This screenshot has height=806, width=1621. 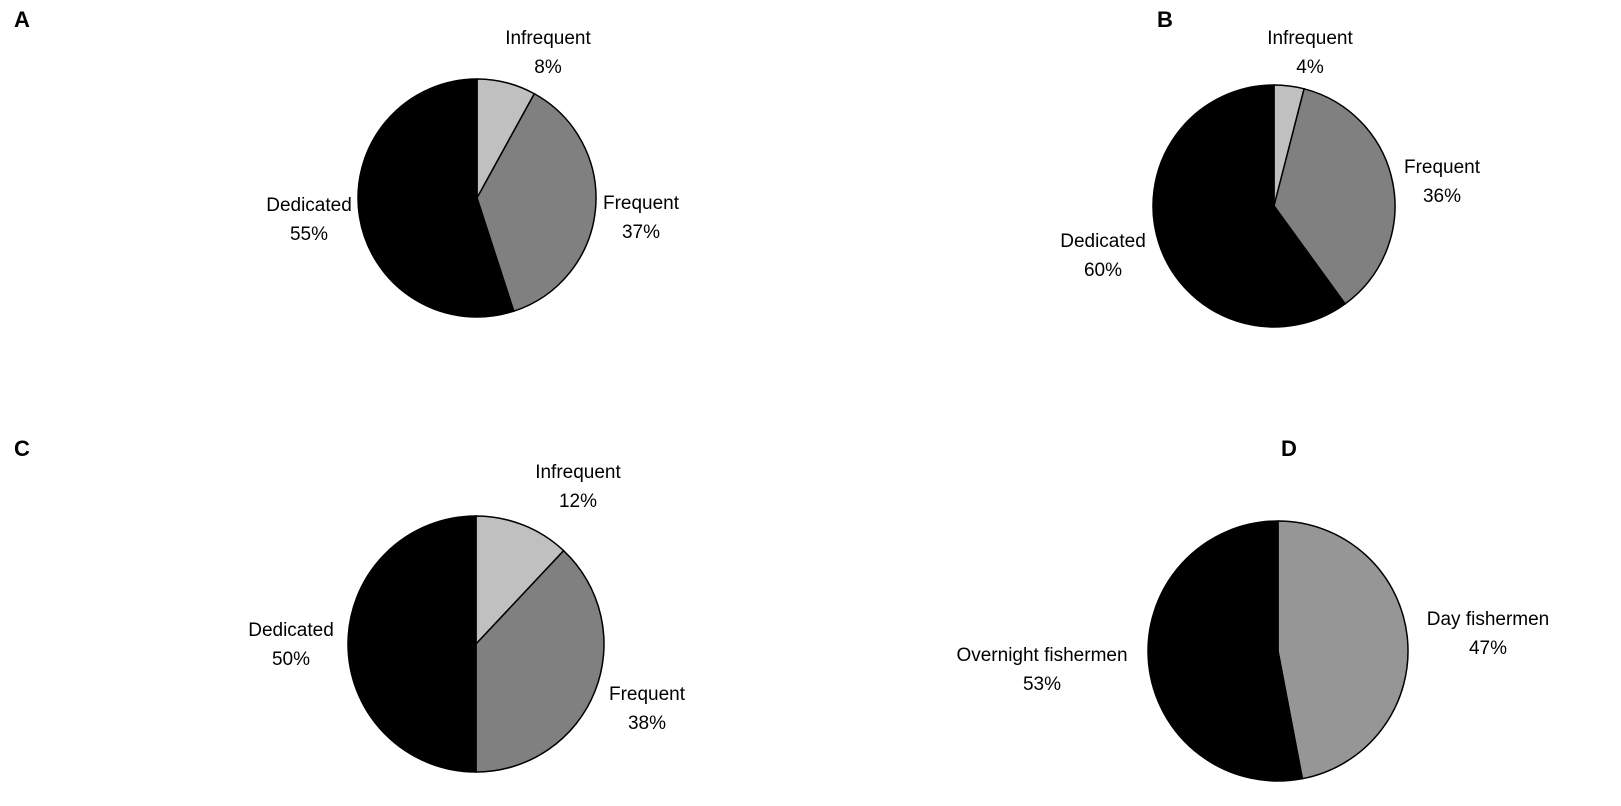 I want to click on slice-percent: 12%, so click(x=578, y=501).